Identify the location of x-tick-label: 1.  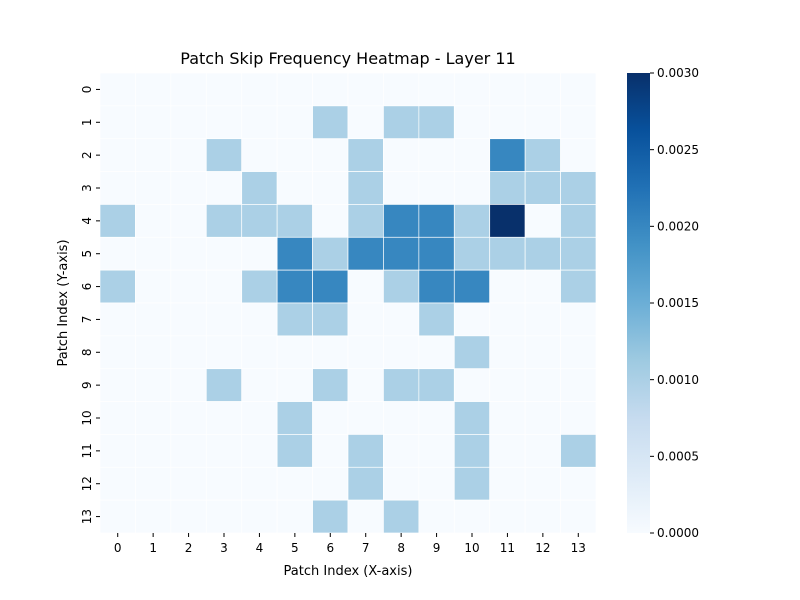
(153, 548).